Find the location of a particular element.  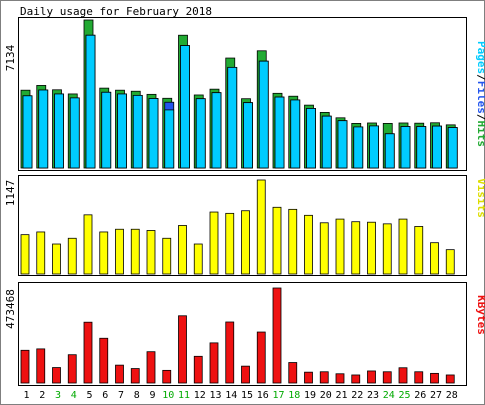

legend-kbytes: KBytes is located at coordinates (480, 315).